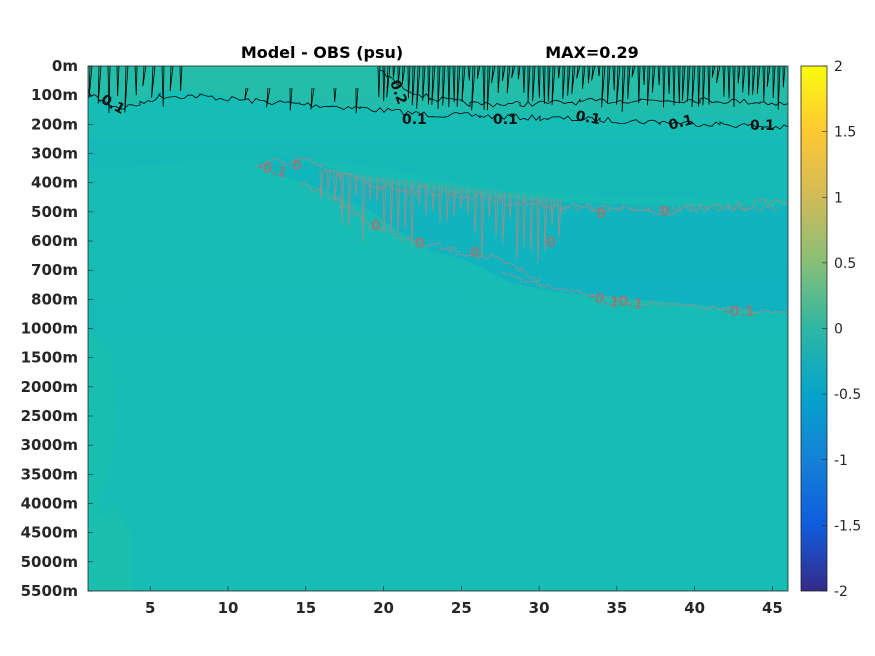 The image size is (875, 656). I want to click on y-tick-label: 1500m, so click(49, 358).